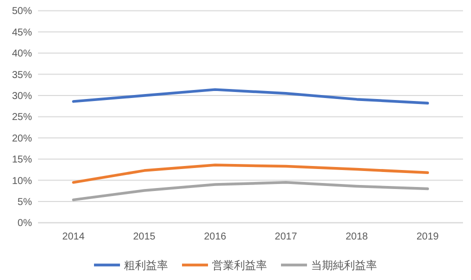  Describe the element at coordinates (144, 237) in the screenshot. I see `x-tick-label: 2015` at that location.